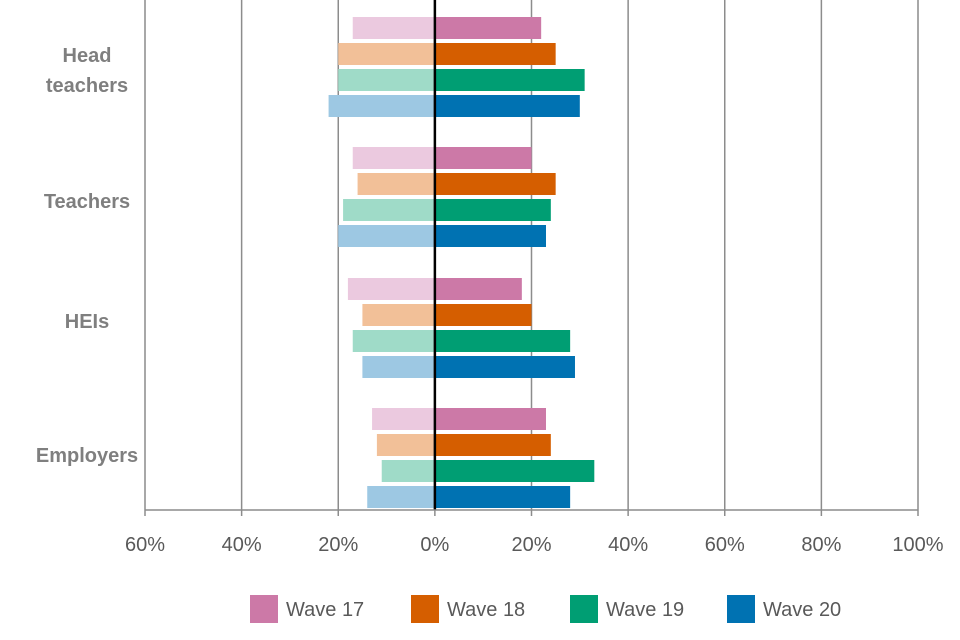 The height and width of the screenshot is (640, 960). I want to click on legend-label: Wave 18, so click(486, 610).